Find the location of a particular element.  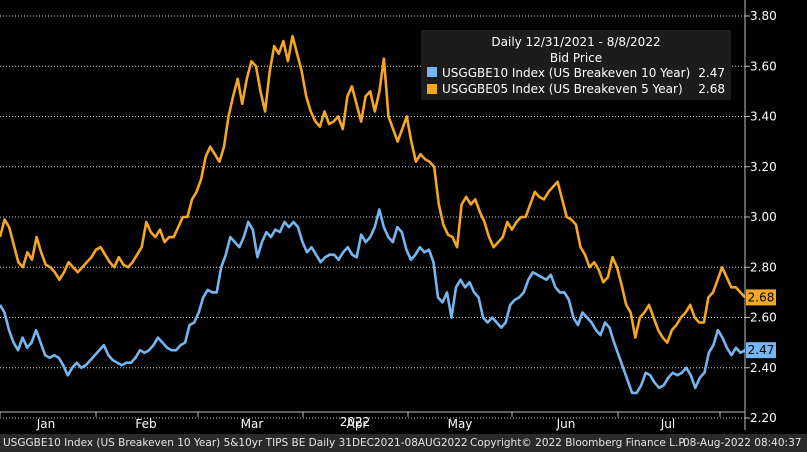

y-tick-label: 3.60 is located at coordinates (763, 66).